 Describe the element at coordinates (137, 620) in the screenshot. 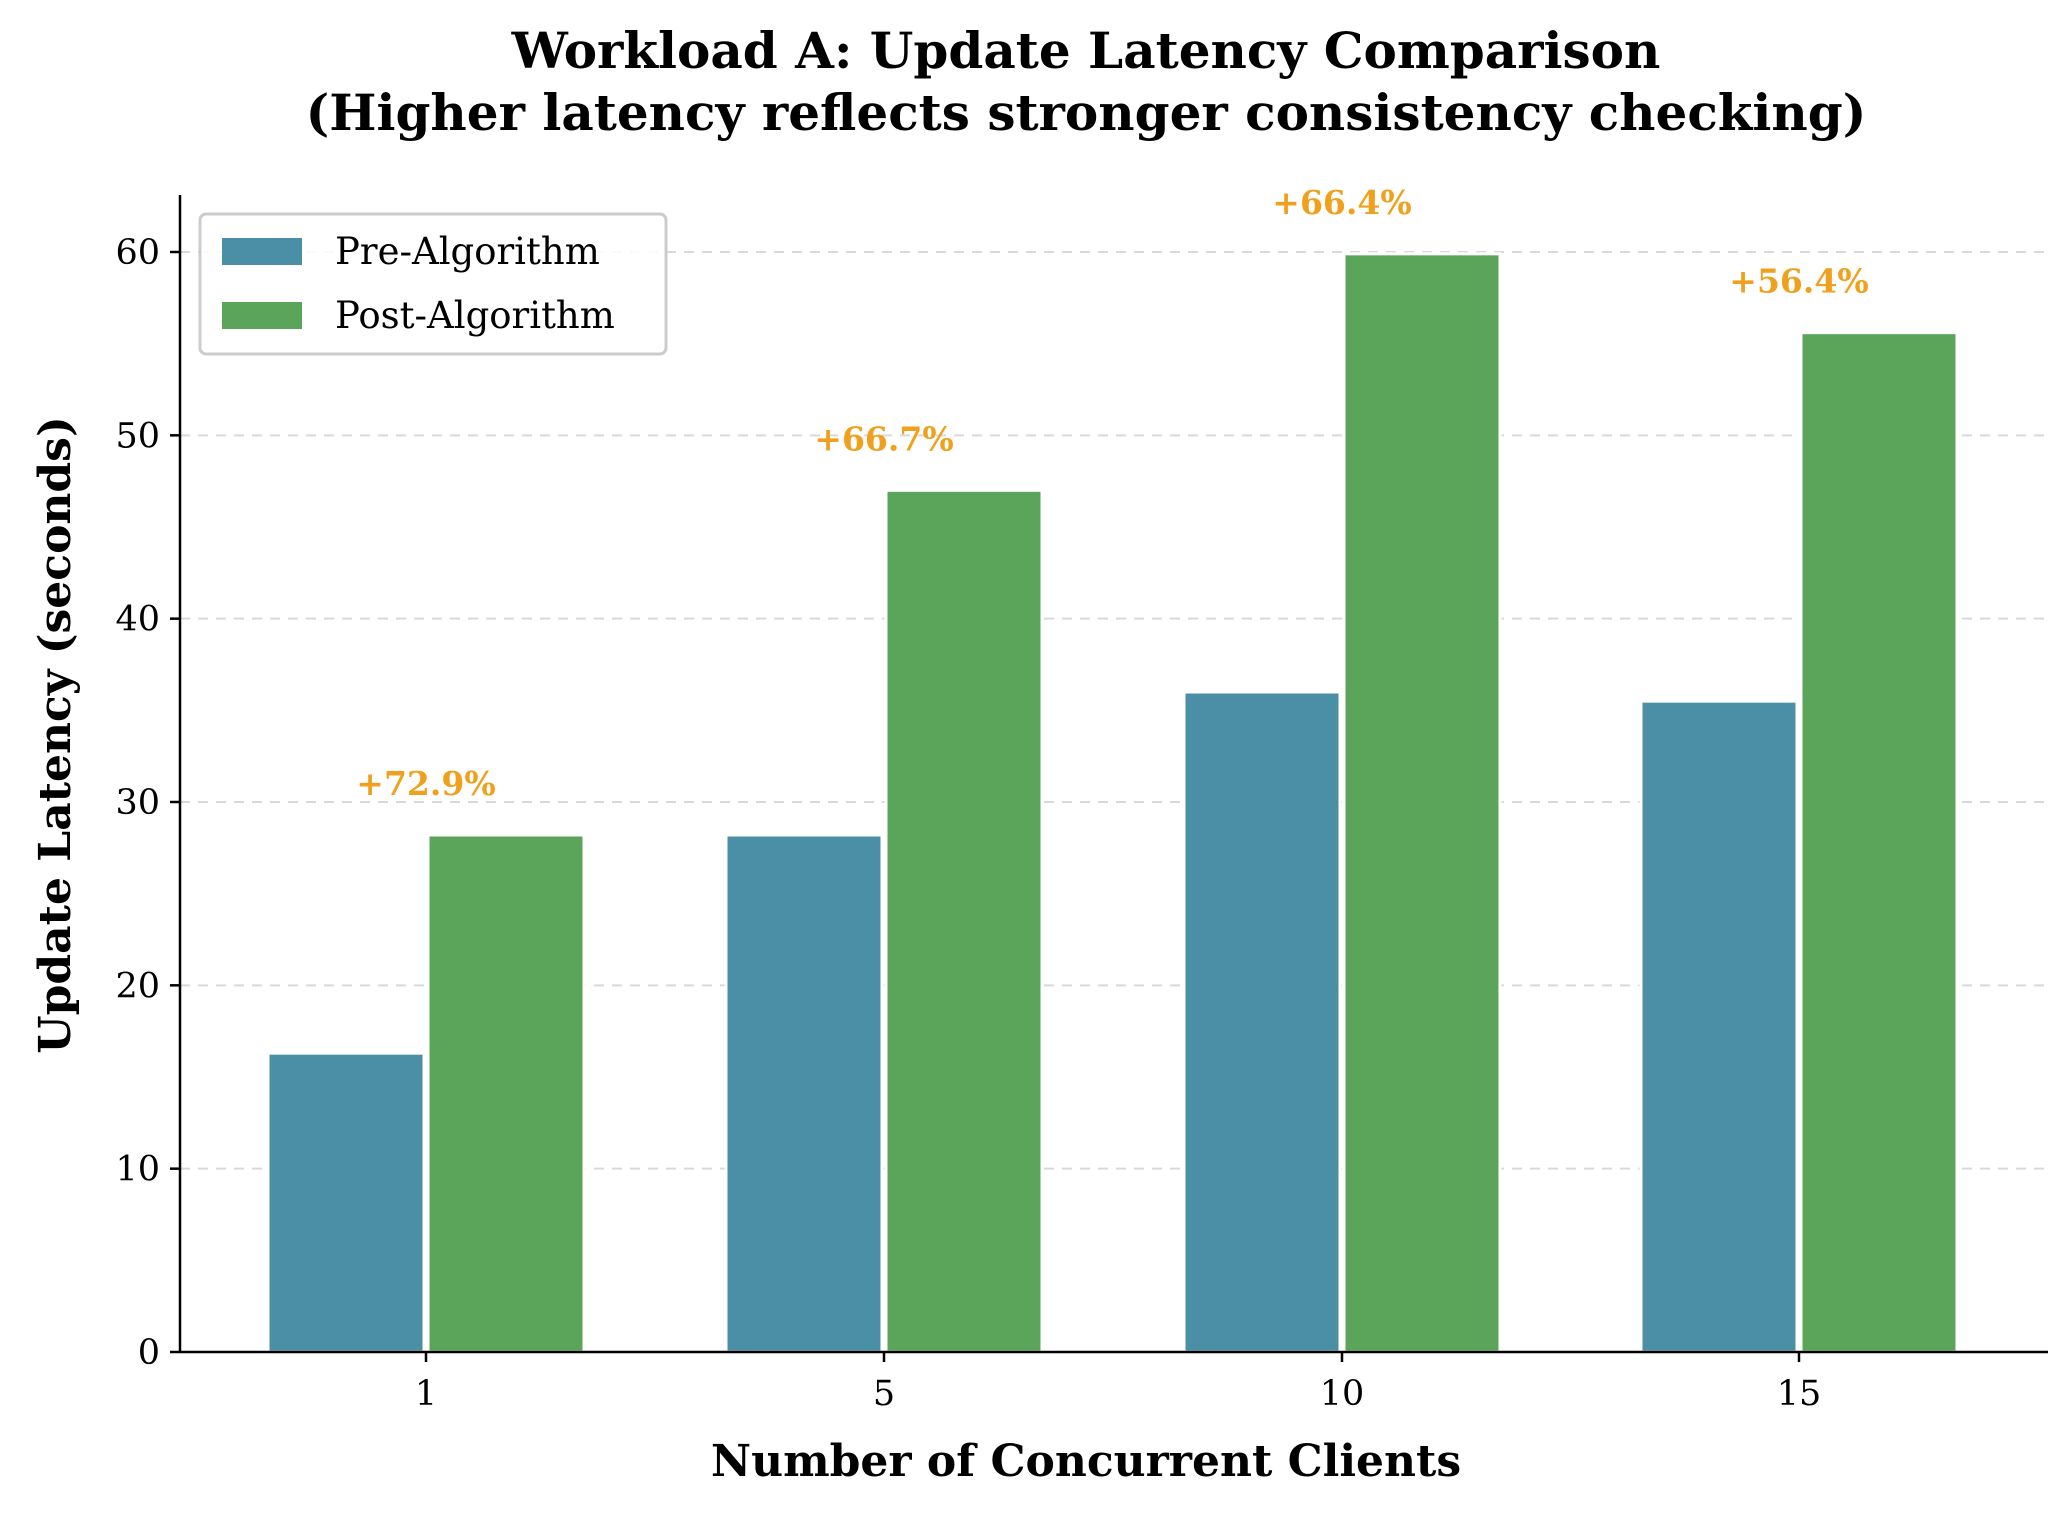

I see `y-tick-label: 40` at that location.